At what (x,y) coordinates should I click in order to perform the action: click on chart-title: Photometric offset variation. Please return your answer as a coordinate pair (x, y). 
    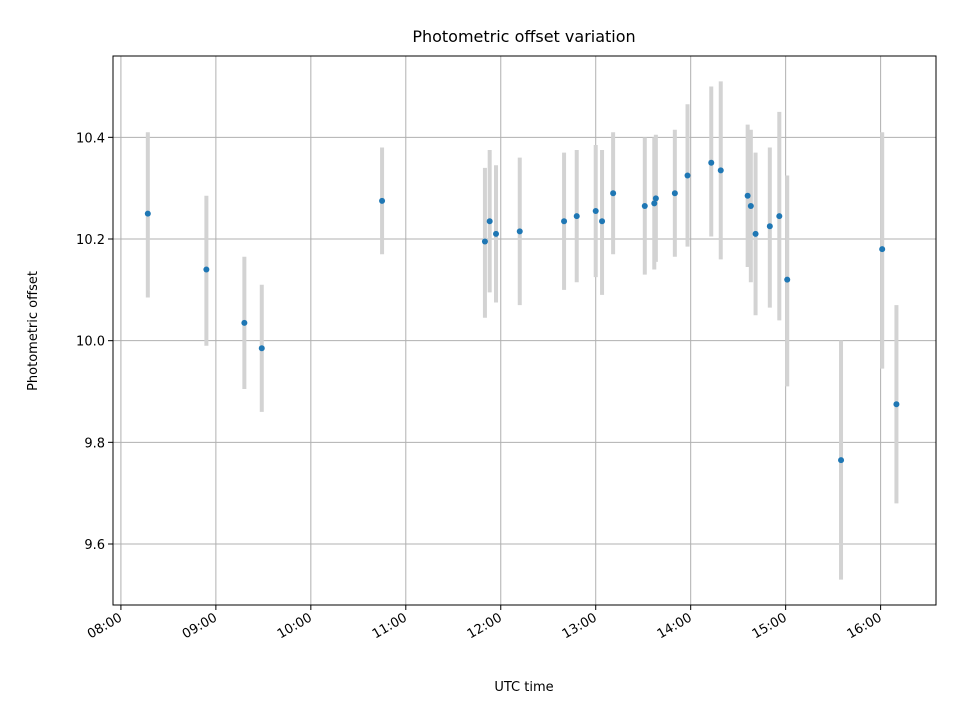
    Looking at the image, I should click on (523, 36).